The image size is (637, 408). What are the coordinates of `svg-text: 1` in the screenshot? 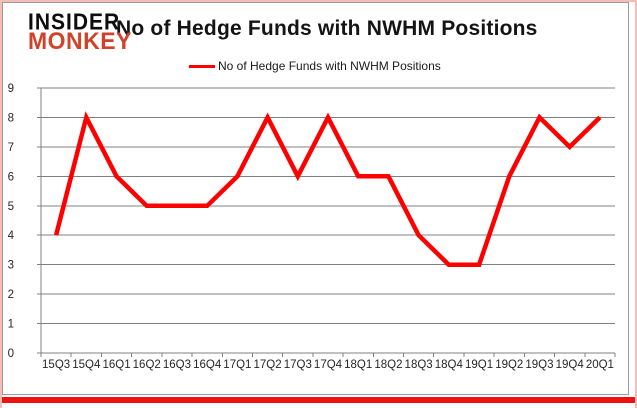 It's located at (11, 325).